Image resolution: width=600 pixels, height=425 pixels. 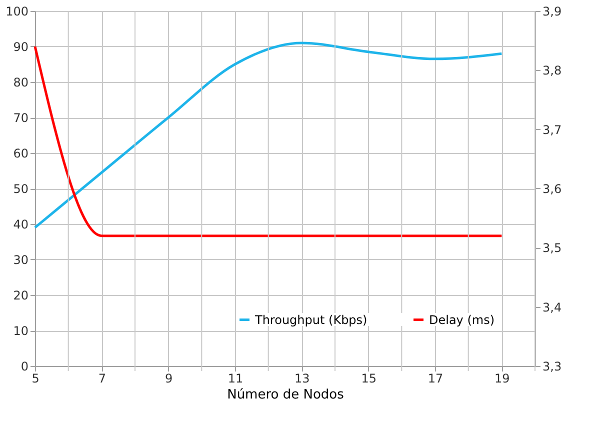 I want to click on y2-tick-label: 3,6, so click(x=552, y=189).